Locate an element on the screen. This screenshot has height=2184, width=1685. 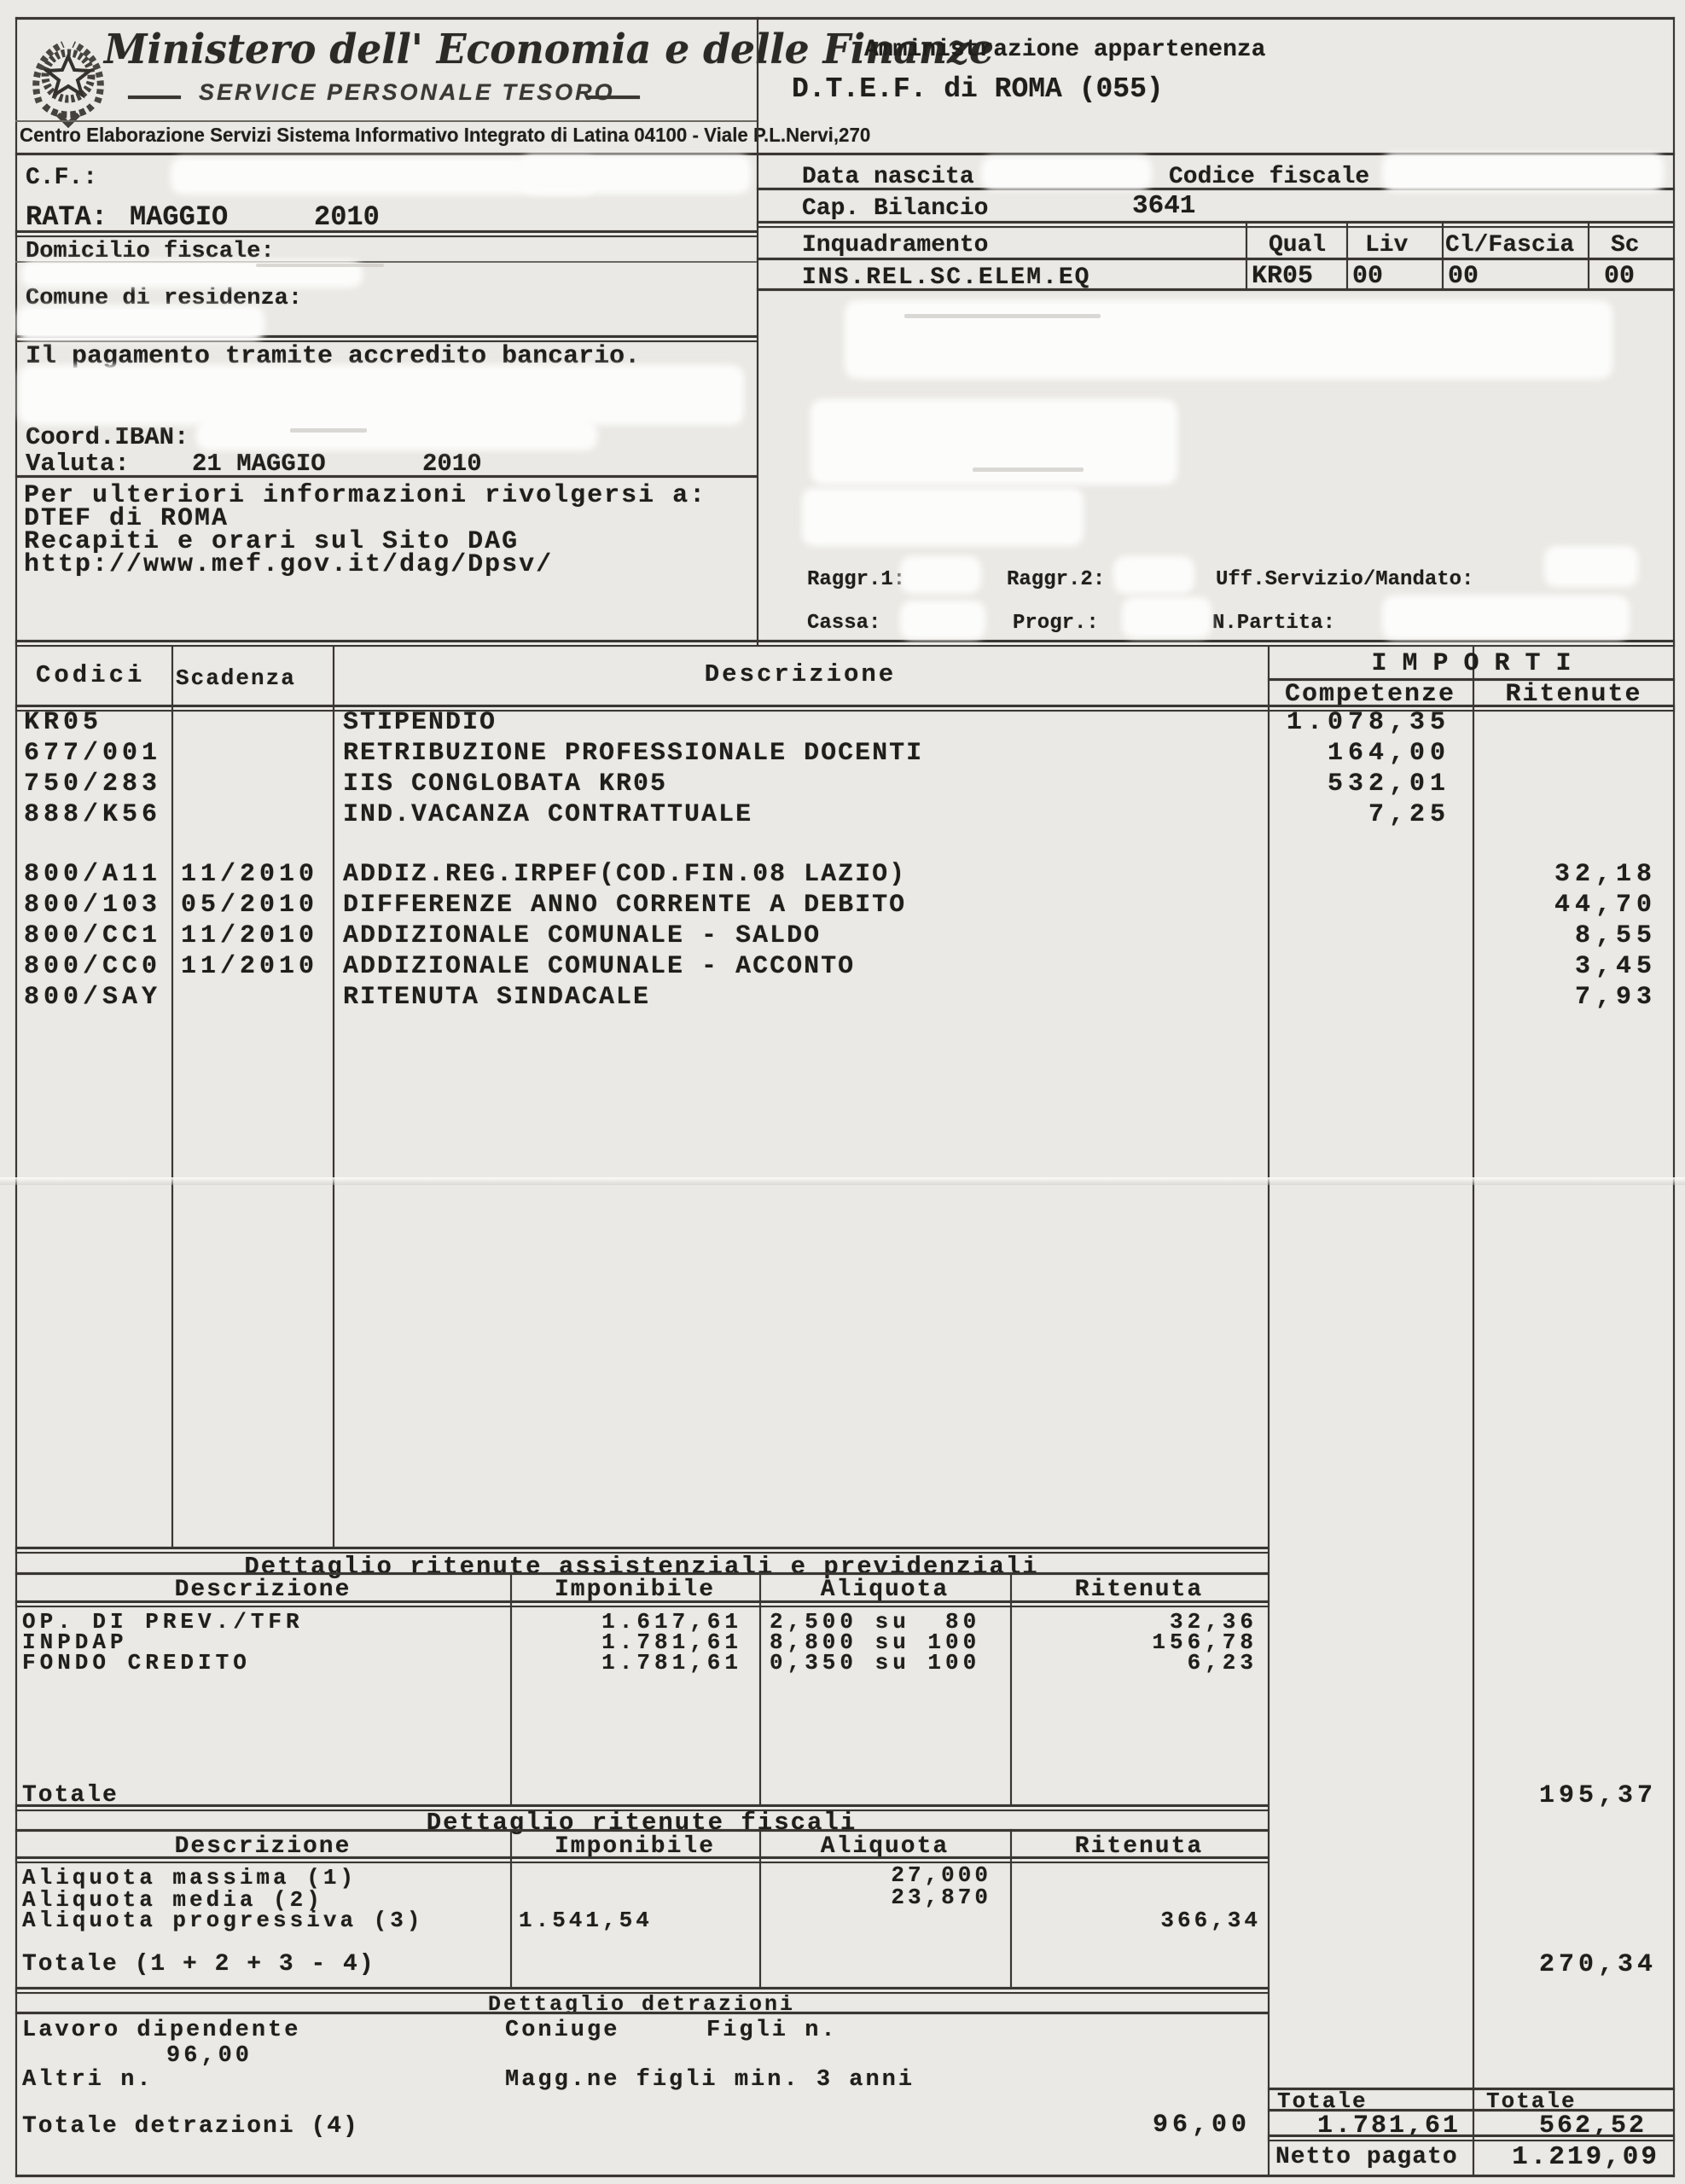
row-competenze: 7,25 is located at coordinates (1409, 814).